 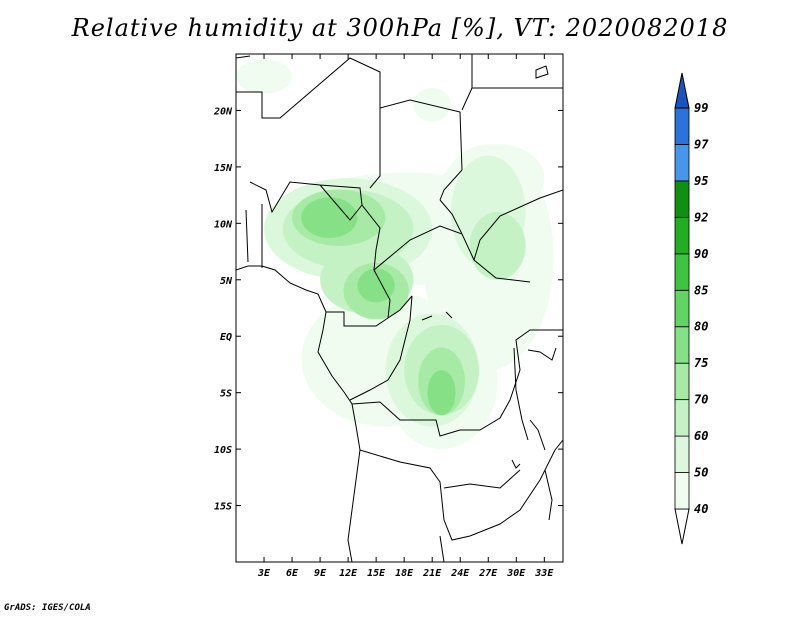 What do you see at coordinates (682, 526) in the screenshot?
I see `colorbar-lower-arrow` at bounding box center [682, 526].